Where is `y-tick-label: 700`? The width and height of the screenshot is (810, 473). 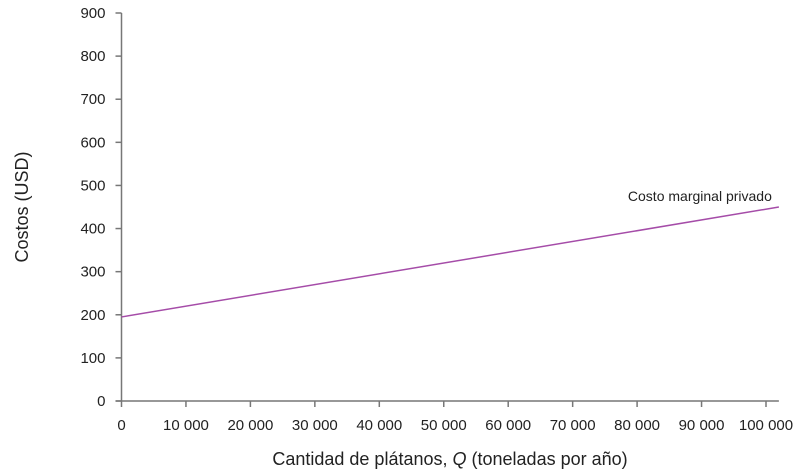 y-tick-label: 700 is located at coordinates (92, 99).